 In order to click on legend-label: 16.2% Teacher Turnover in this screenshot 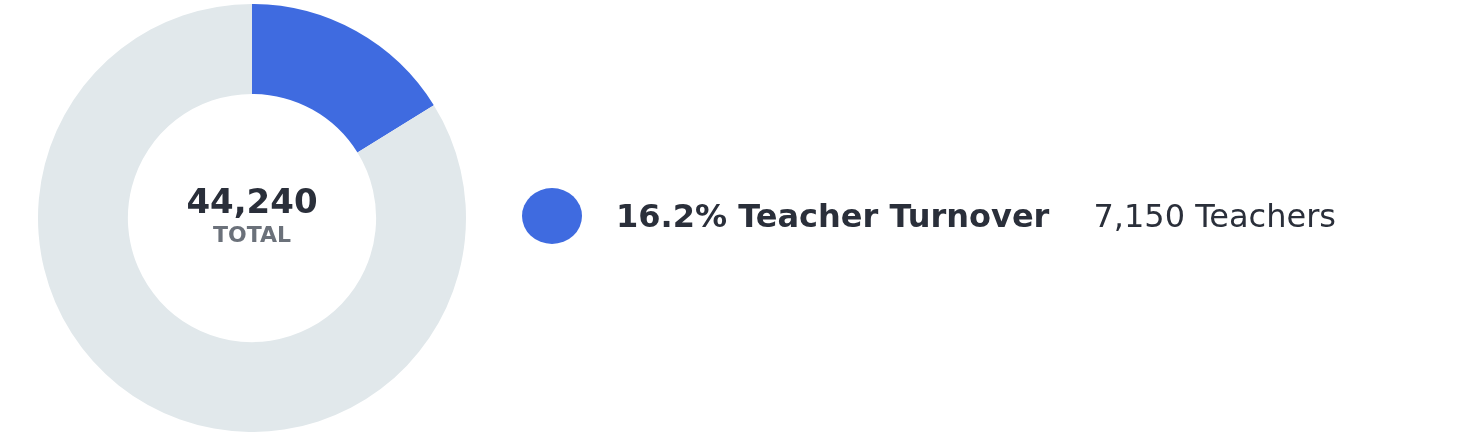, I will do `click(833, 216)`.